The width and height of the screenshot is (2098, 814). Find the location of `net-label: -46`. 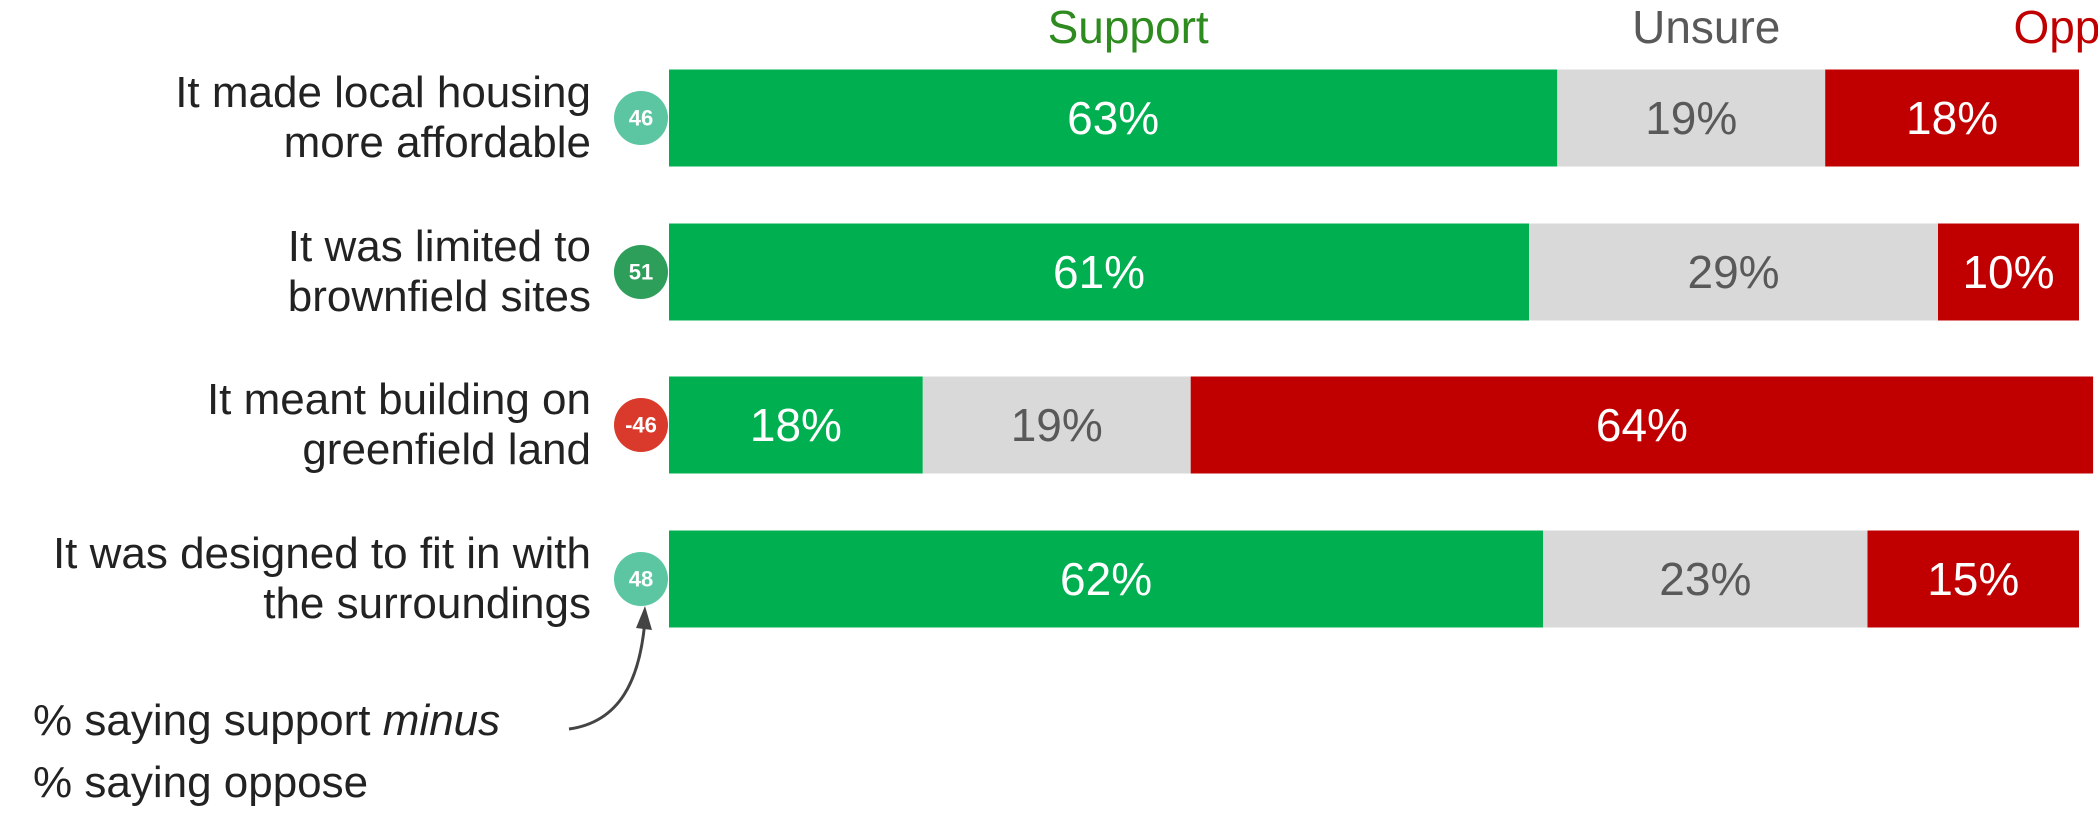

net-label: -46 is located at coordinates (641, 425).